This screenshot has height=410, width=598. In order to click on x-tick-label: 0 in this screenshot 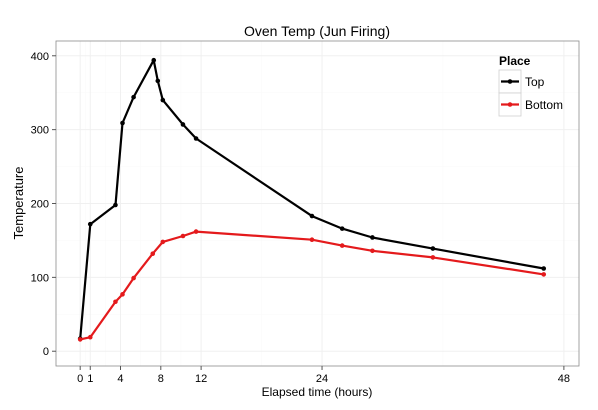, I will do `click(80, 379)`.